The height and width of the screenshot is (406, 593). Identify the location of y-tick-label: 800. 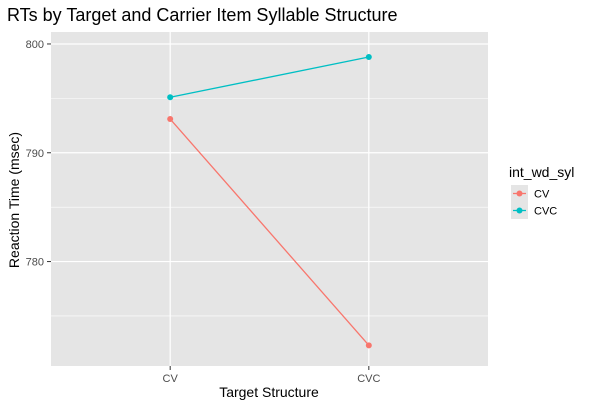
(35, 45).